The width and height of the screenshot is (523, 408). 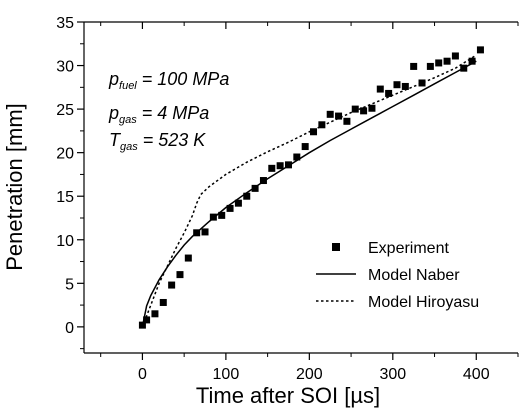 I want to click on y-axis-label: Penetration [mm], so click(x=14, y=187).